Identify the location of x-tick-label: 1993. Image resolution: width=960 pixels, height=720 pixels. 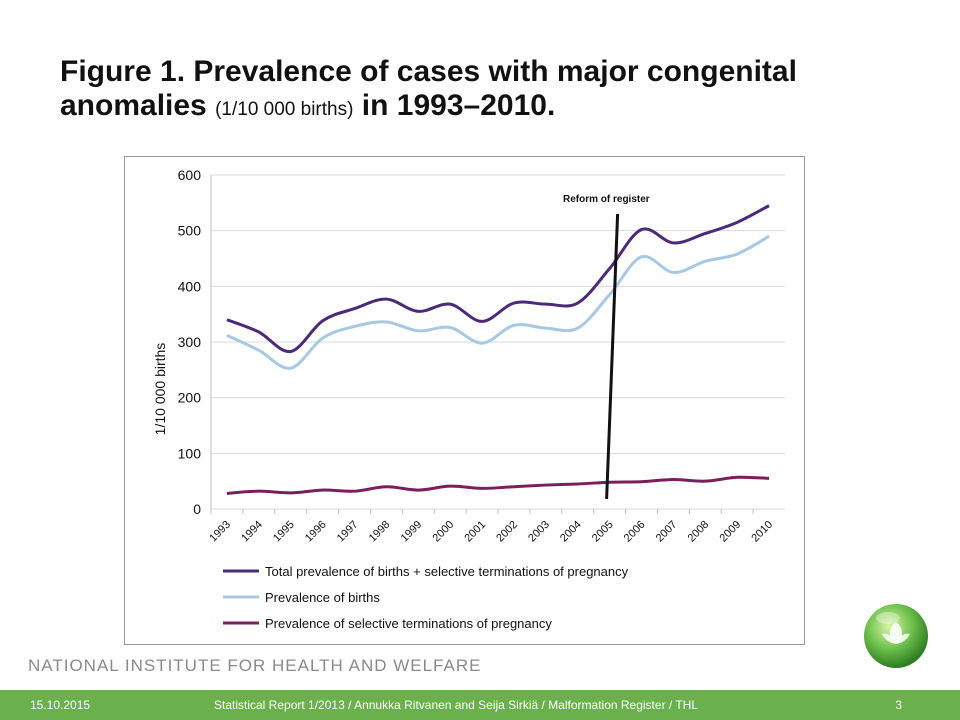
(220, 532).